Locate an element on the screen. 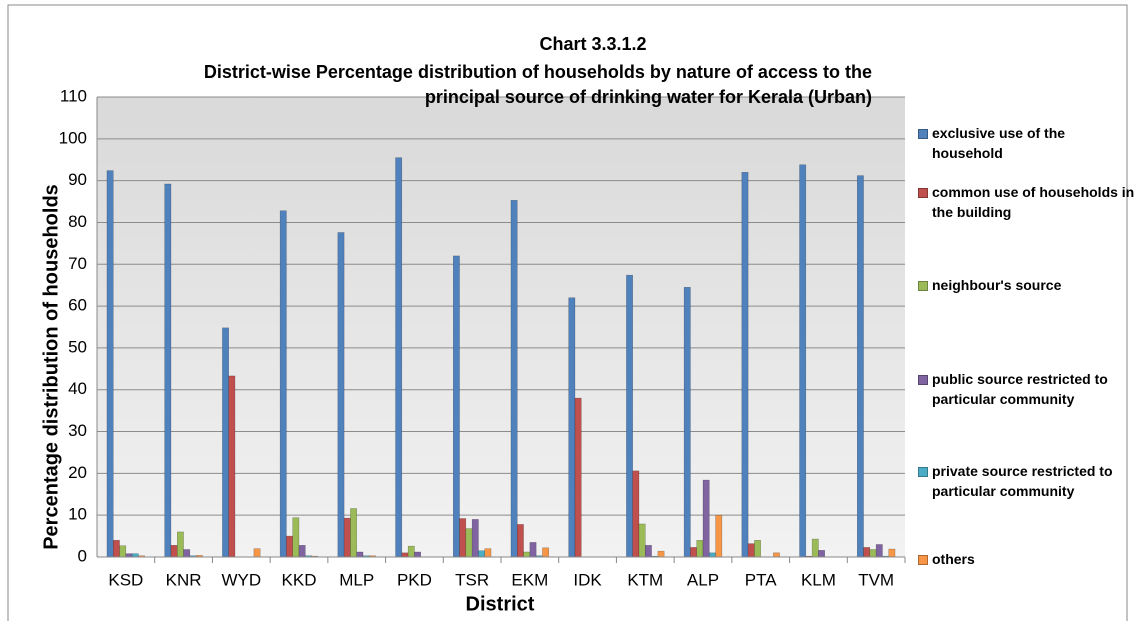 This screenshot has height=621, width=1136. chart-title: Chart 3.3.1.2 is located at coordinates (593, 44).